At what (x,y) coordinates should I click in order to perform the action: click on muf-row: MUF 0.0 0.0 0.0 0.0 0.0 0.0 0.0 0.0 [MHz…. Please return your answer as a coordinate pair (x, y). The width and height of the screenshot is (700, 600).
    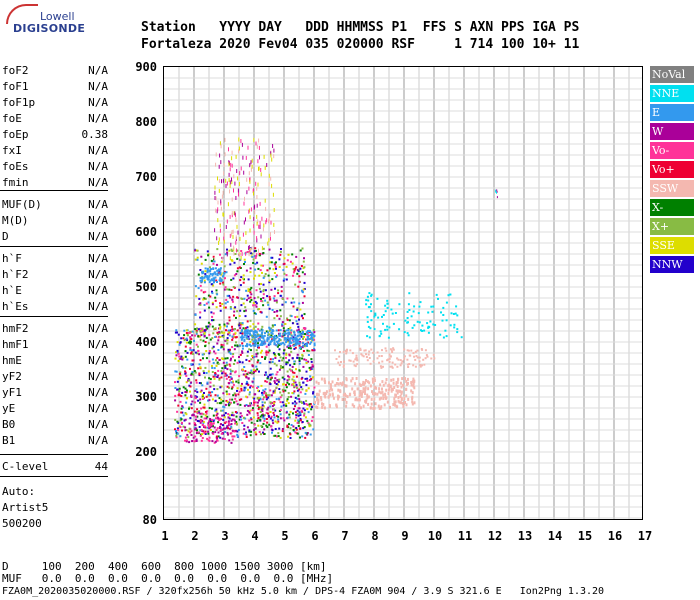
    Looking at the image, I should click on (168, 578).